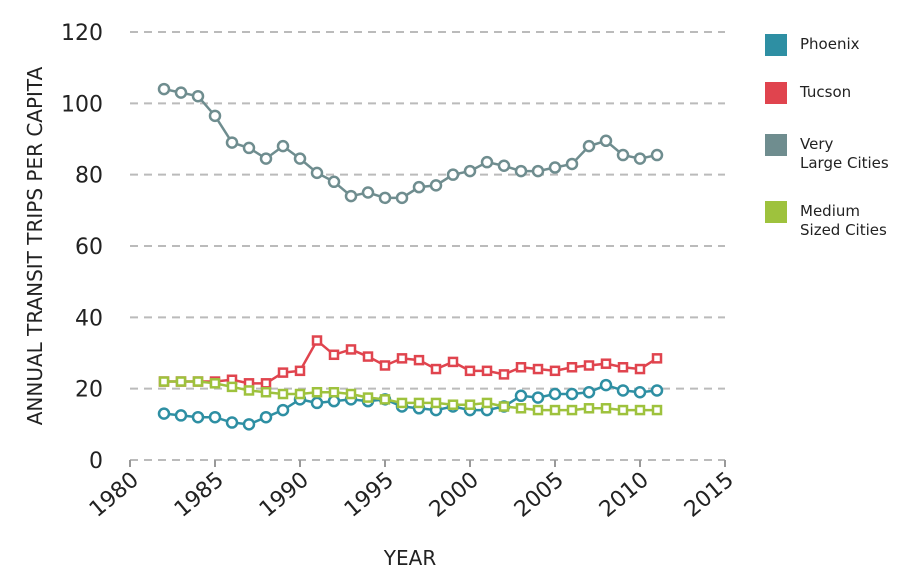 The image size is (901, 575). Describe the element at coordinates (454, 494) in the screenshot. I see `x-tick-label: 2000` at that location.